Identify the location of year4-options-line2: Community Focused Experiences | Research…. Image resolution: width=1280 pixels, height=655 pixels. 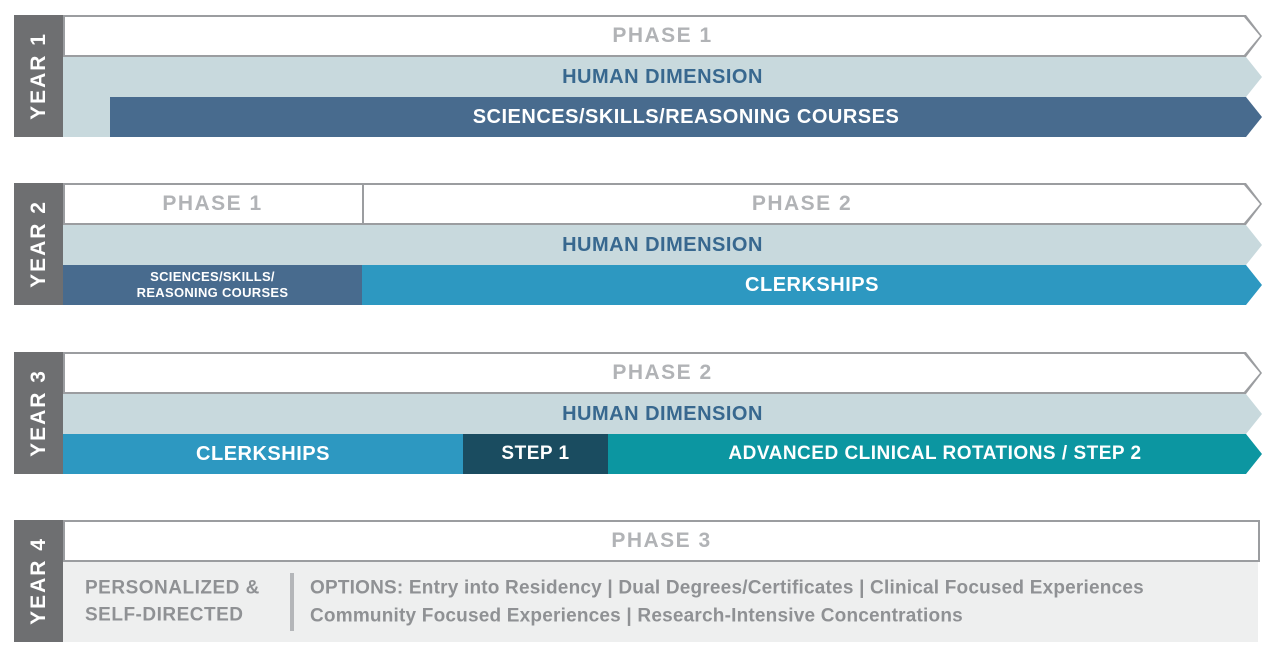
(636, 615).